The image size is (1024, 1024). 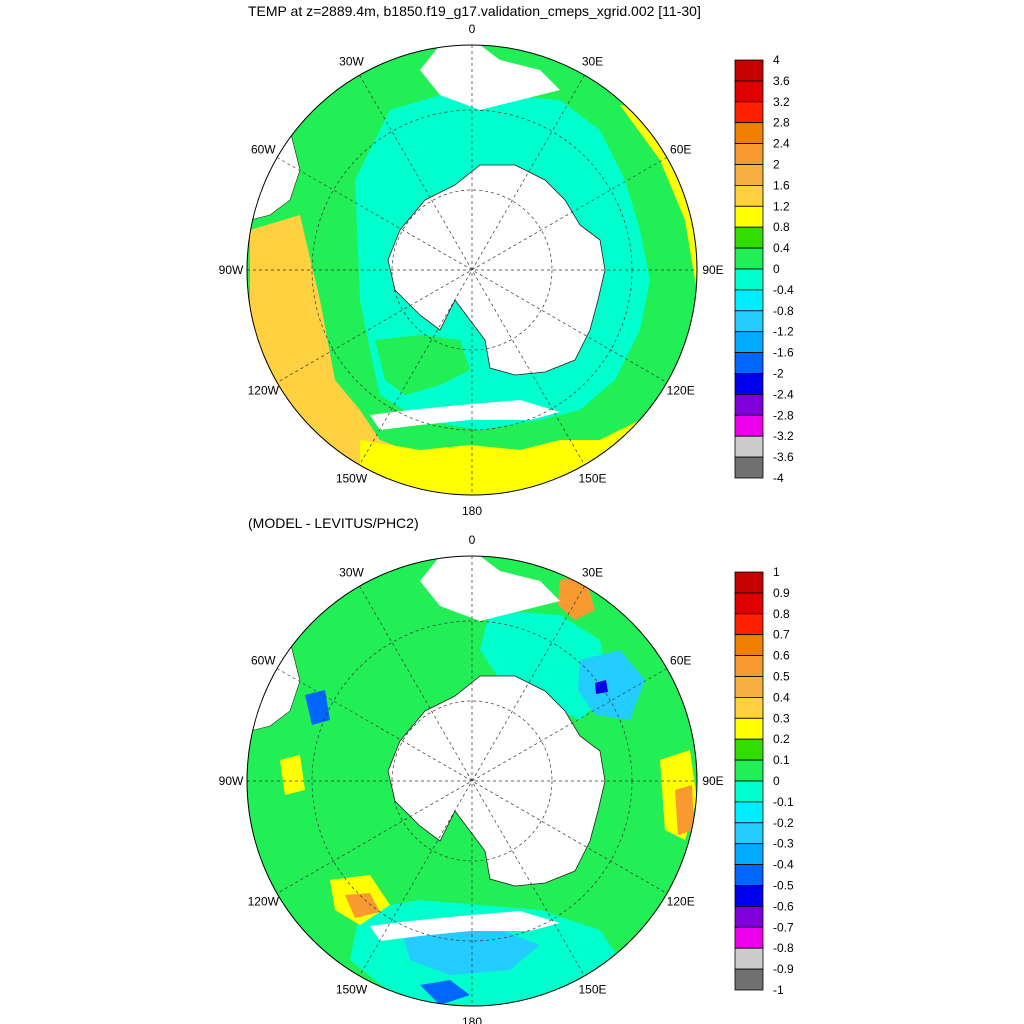 I want to click on top-lon-label: 90W, so click(x=231, y=270).